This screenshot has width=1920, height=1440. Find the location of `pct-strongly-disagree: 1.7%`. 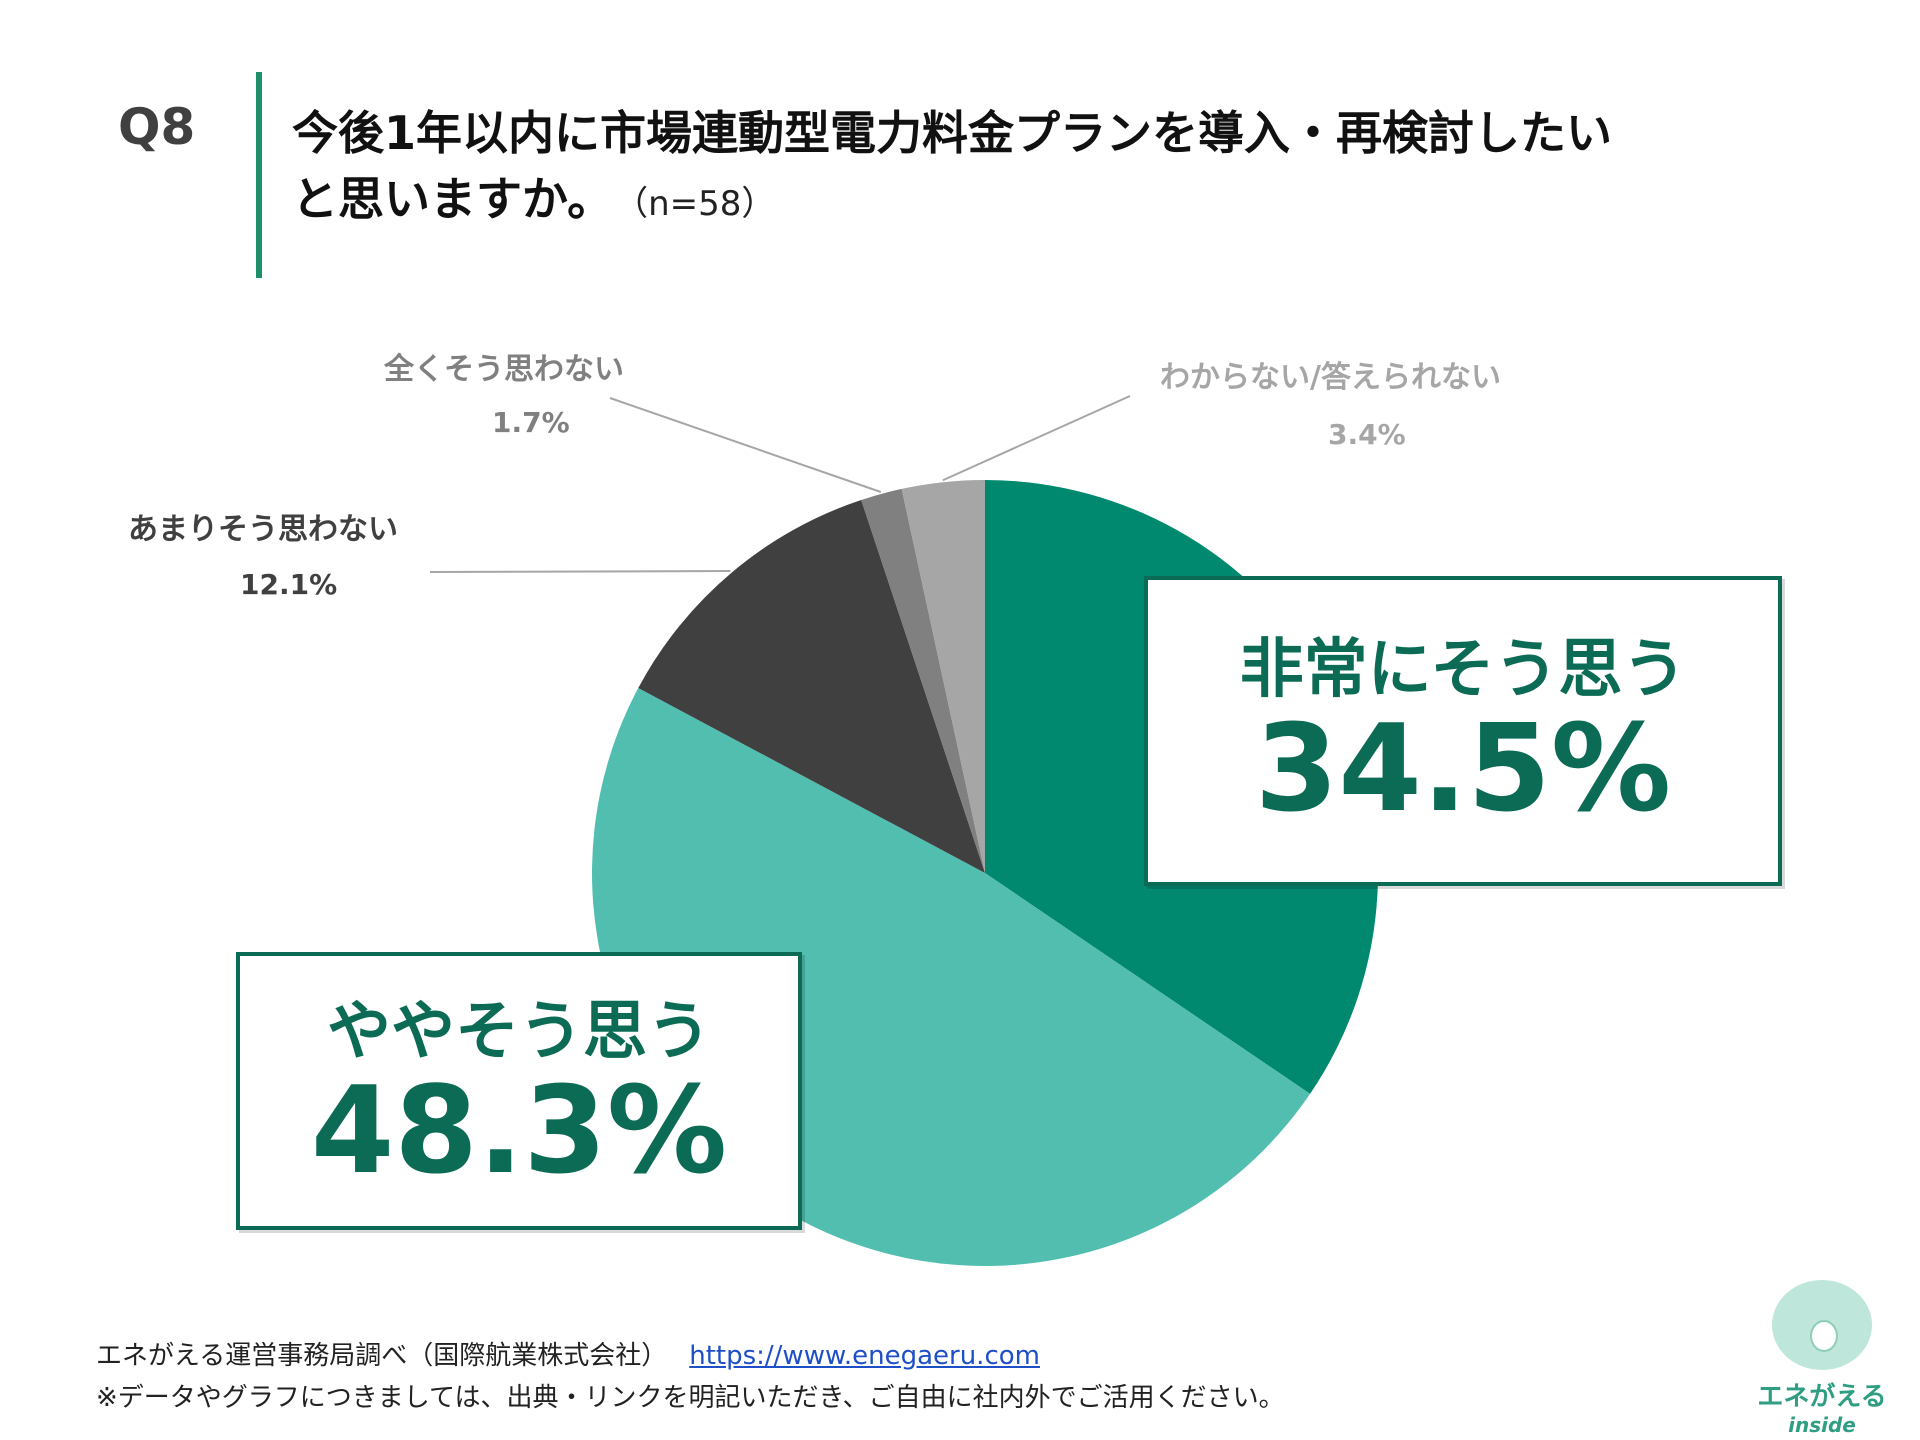

pct-strongly-disagree: 1.7% is located at coordinates (531, 422).